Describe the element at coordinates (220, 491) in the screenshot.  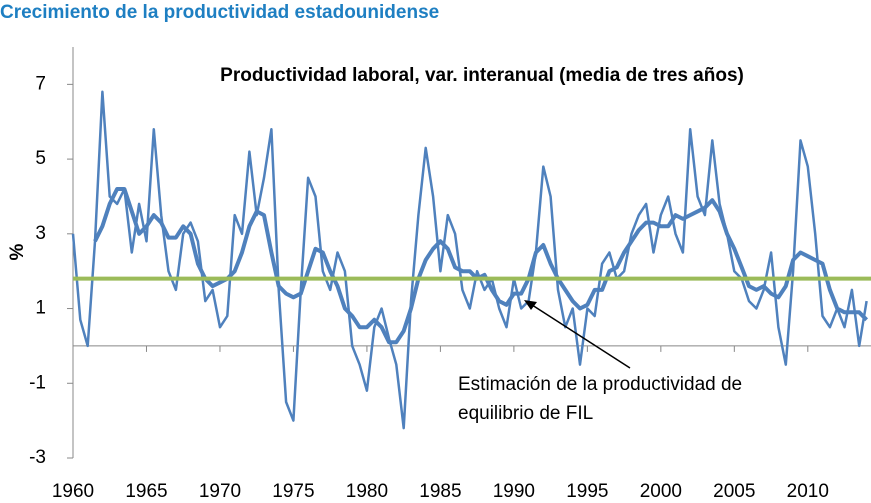
I see `x-tick-label: 1970` at that location.